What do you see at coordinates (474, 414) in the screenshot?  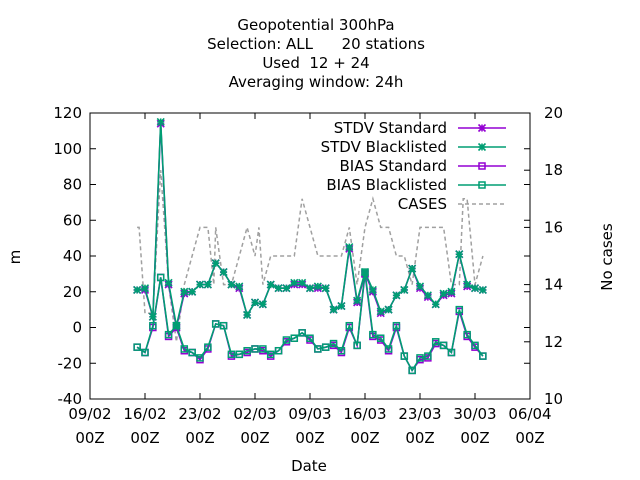 I see `x-tick-label-date: 30/03` at bounding box center [474, 414].